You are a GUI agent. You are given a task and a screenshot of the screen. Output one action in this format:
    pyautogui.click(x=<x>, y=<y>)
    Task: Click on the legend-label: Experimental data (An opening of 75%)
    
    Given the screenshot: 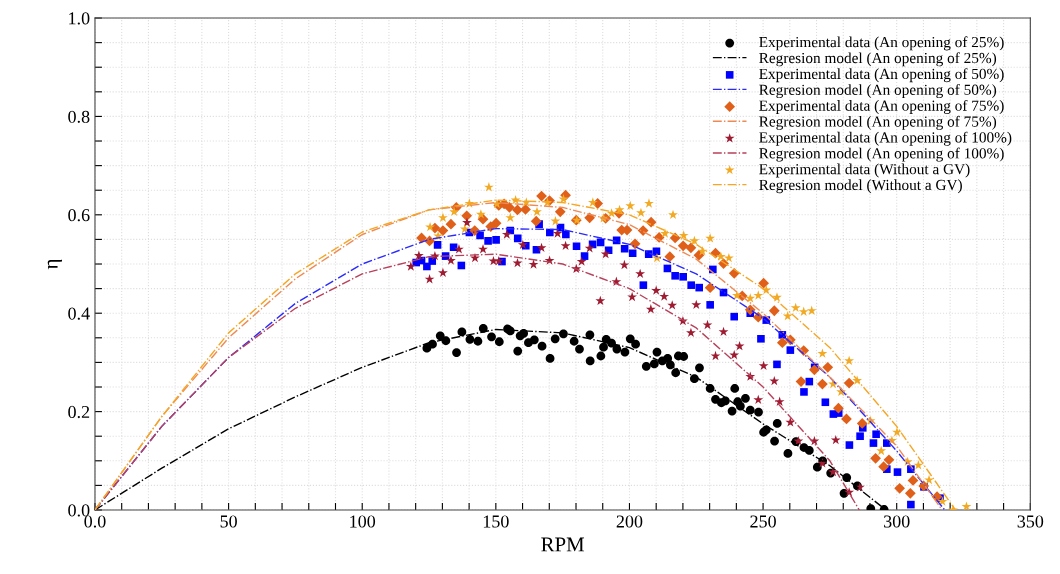 What is the action you would take?
    pyautogui.click(x=881, y=106)
    